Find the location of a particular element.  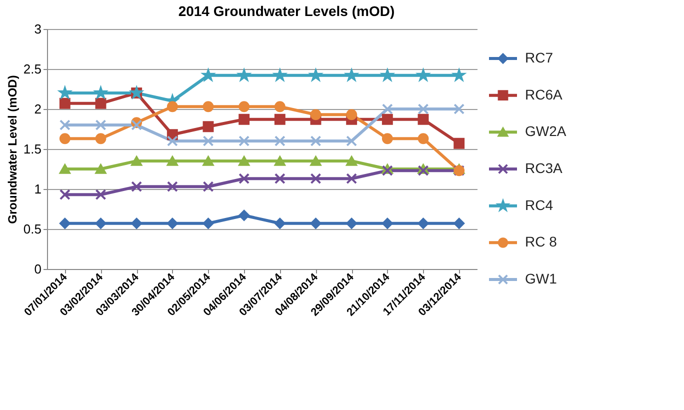

y-tick-label: 2 is located at coordinates (38, 109).